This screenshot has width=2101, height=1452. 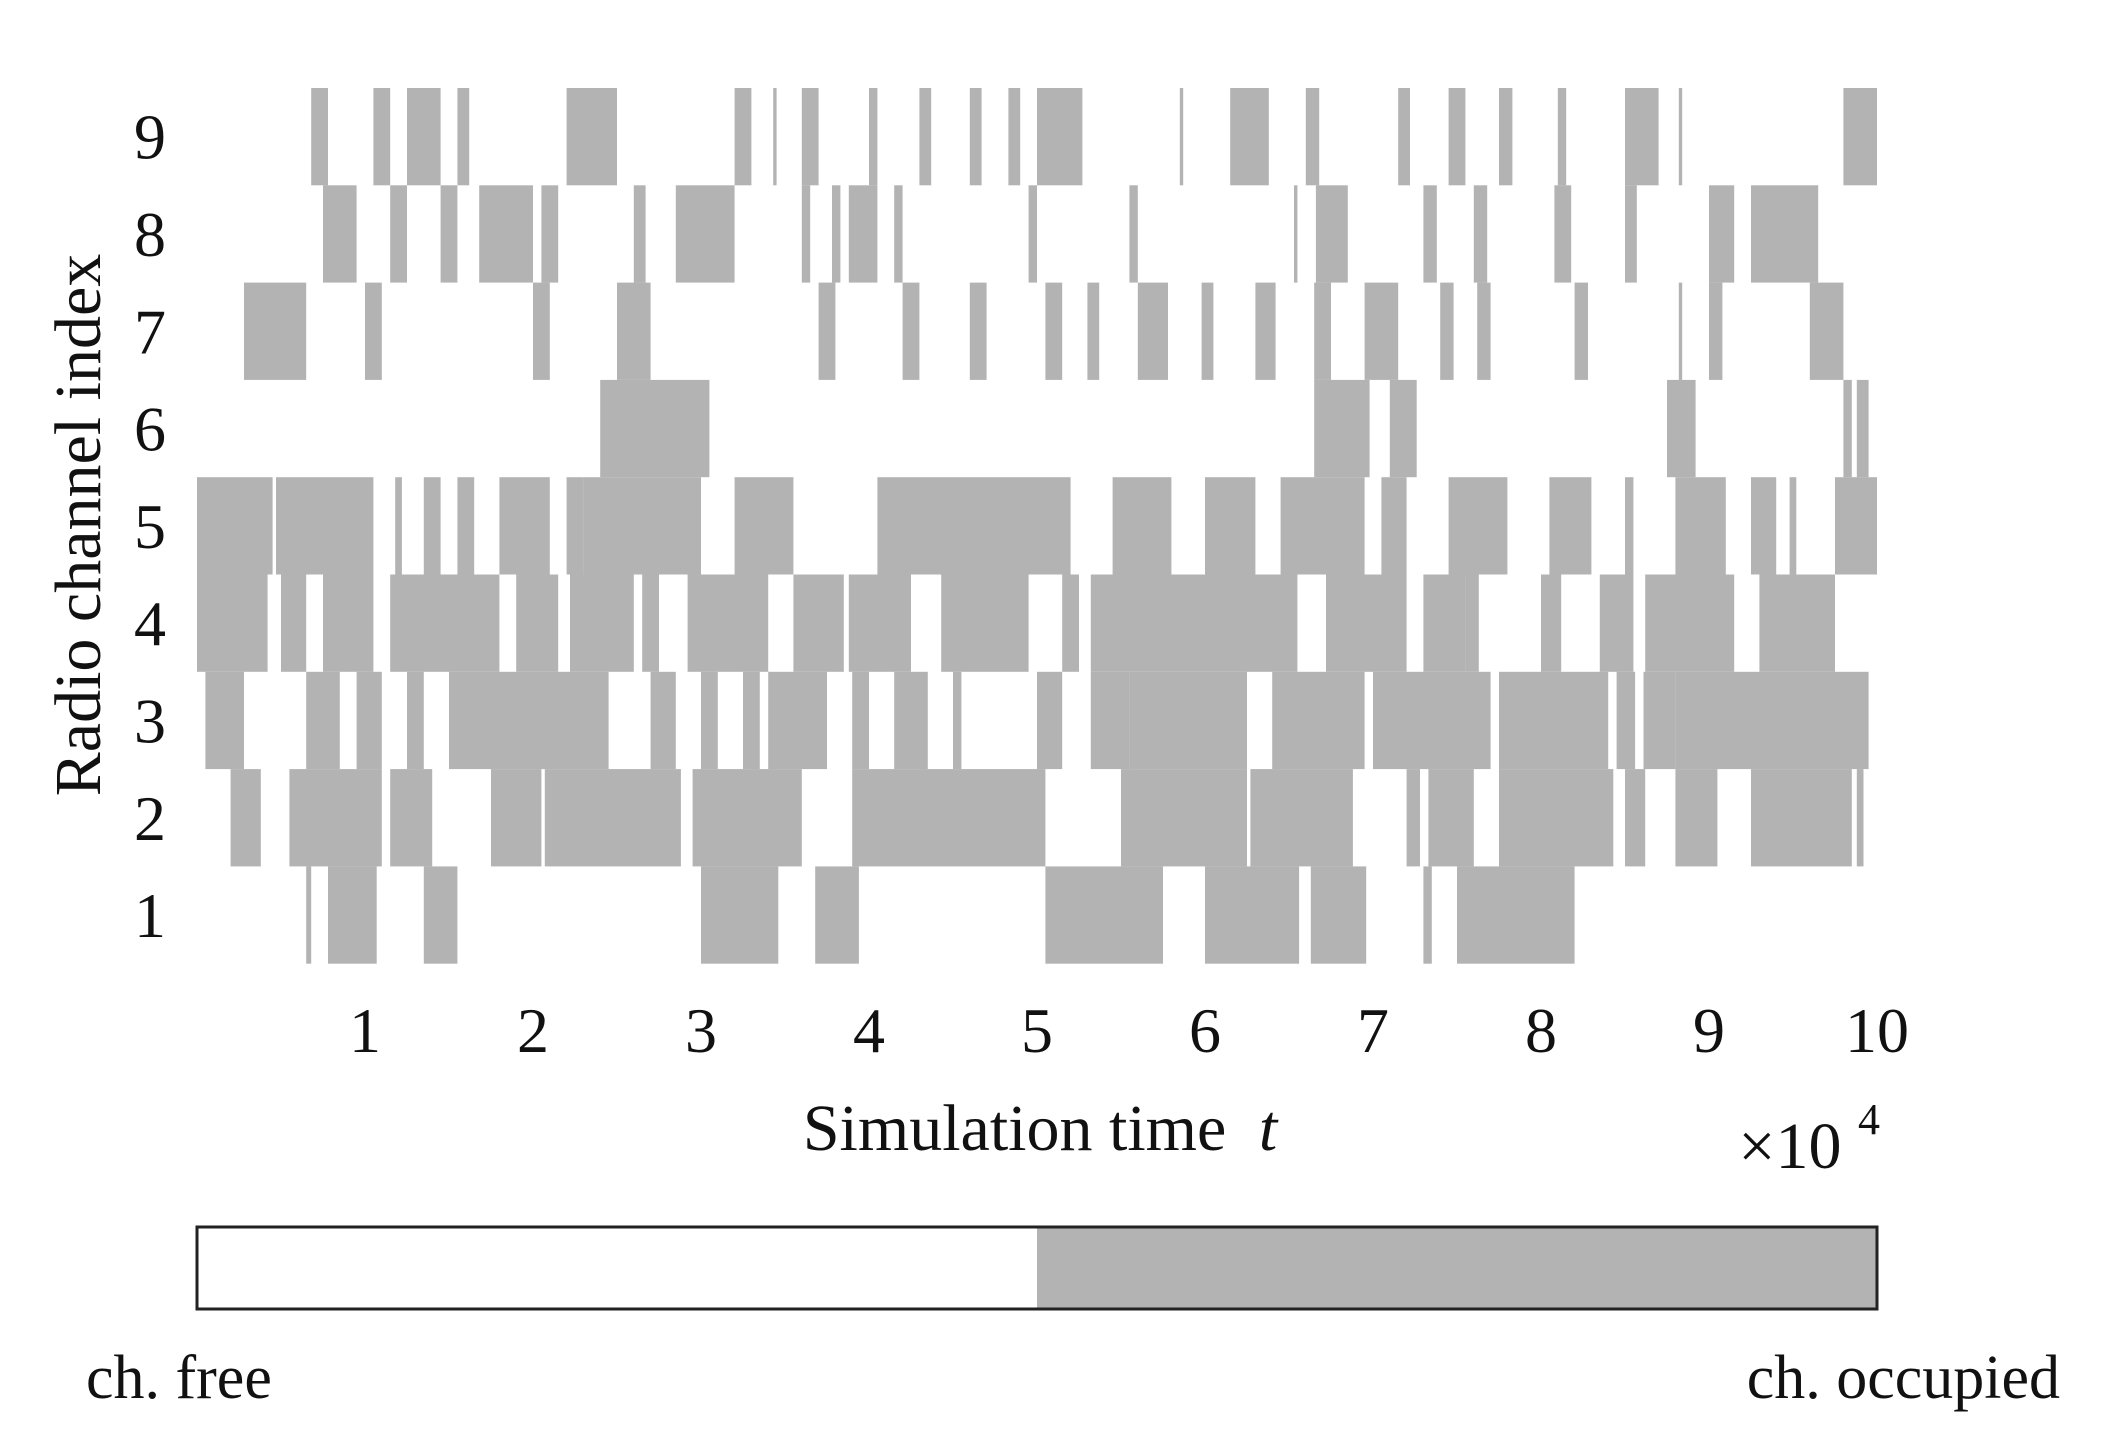 What do you see at coordinates (1457, 1268) in the screenshot?
I see `legend-occupied-swatch` at bounding box center [1457, 1268].